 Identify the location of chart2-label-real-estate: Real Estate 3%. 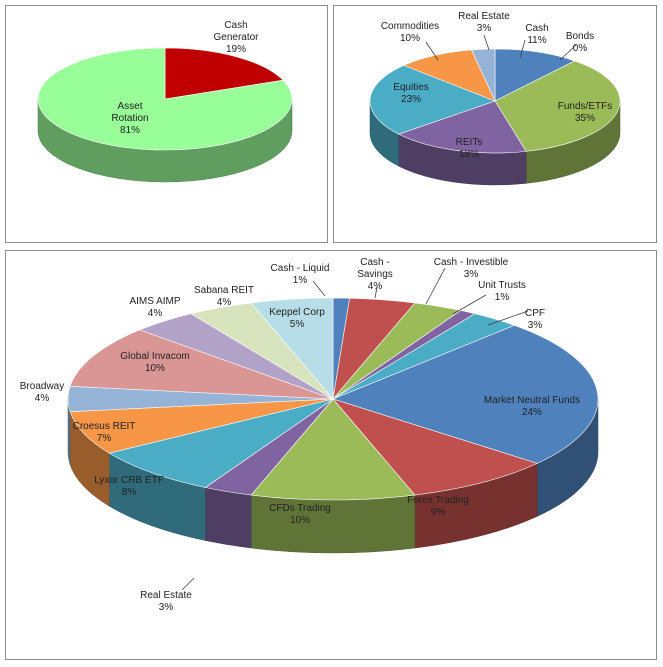
(484, 22).